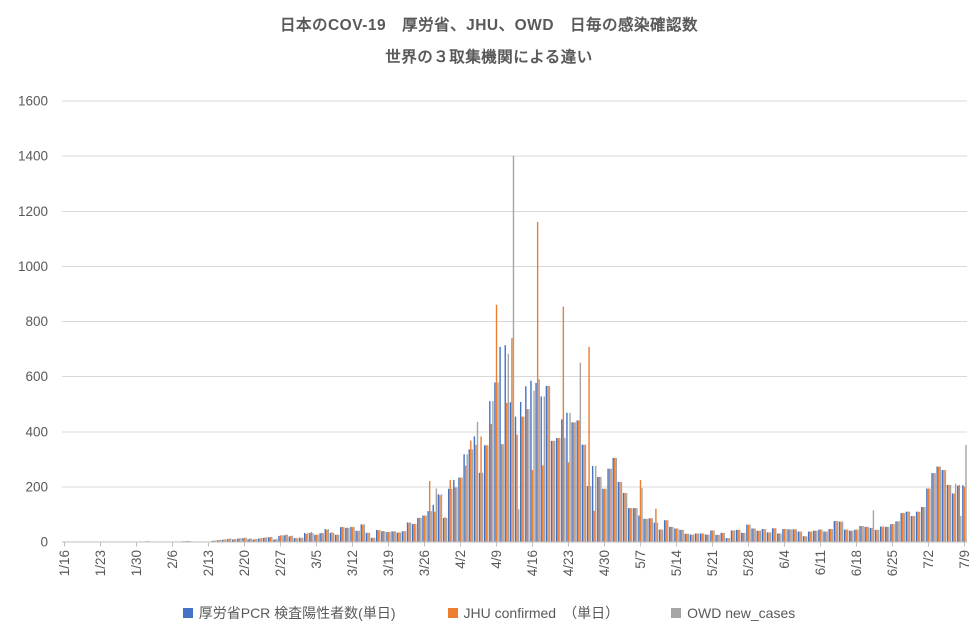  Describe the element at coordinates (541, 613) in the screenshot. I see `legend-label-jhu: JHU confirmed （単日）` at that location.